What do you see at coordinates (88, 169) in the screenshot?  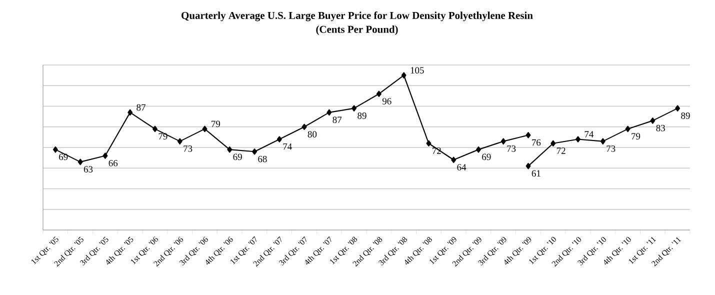 I see `data-label: 63` at bounding box center [88, 169].